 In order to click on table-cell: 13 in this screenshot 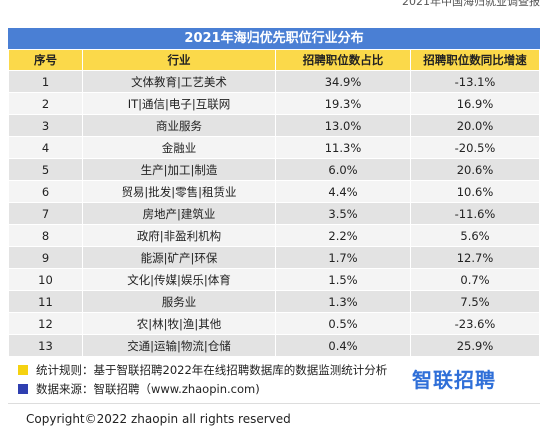, I will do `click(45, 345)`.